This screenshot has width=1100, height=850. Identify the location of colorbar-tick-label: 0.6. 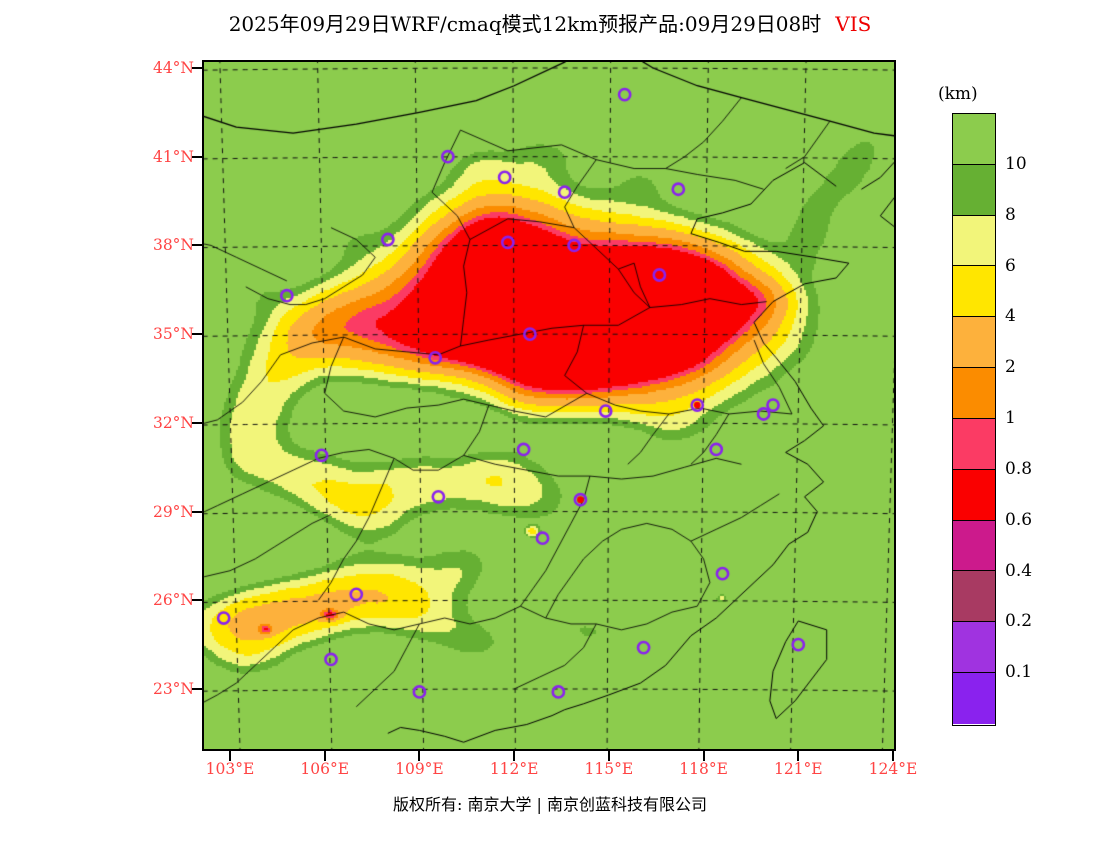
(1019, 519).